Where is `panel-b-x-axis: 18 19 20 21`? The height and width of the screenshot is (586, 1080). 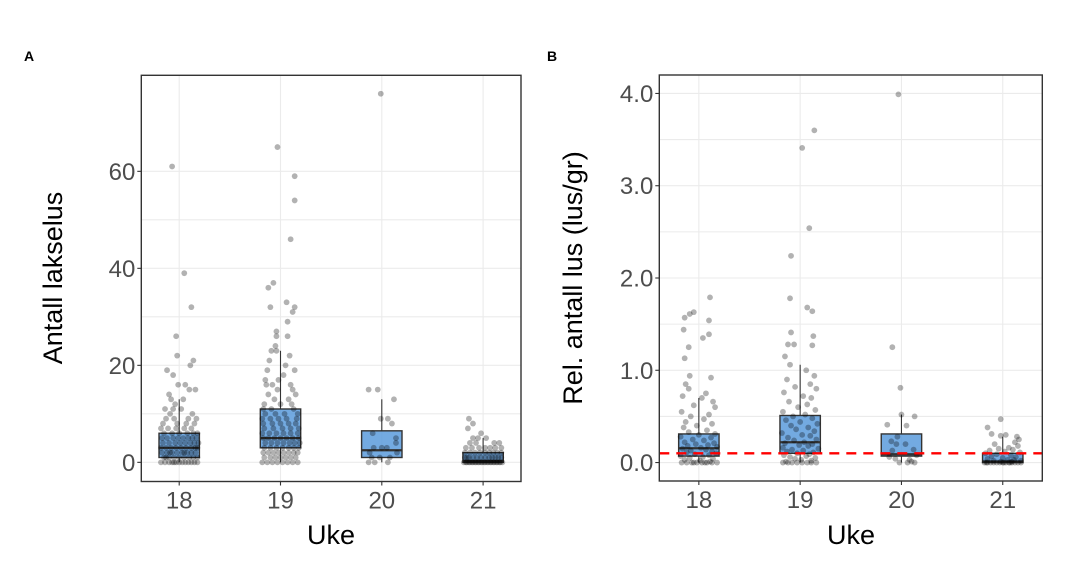
panel-b-x-axis: 18 19 20 21 is located at coordinates (850, 497).